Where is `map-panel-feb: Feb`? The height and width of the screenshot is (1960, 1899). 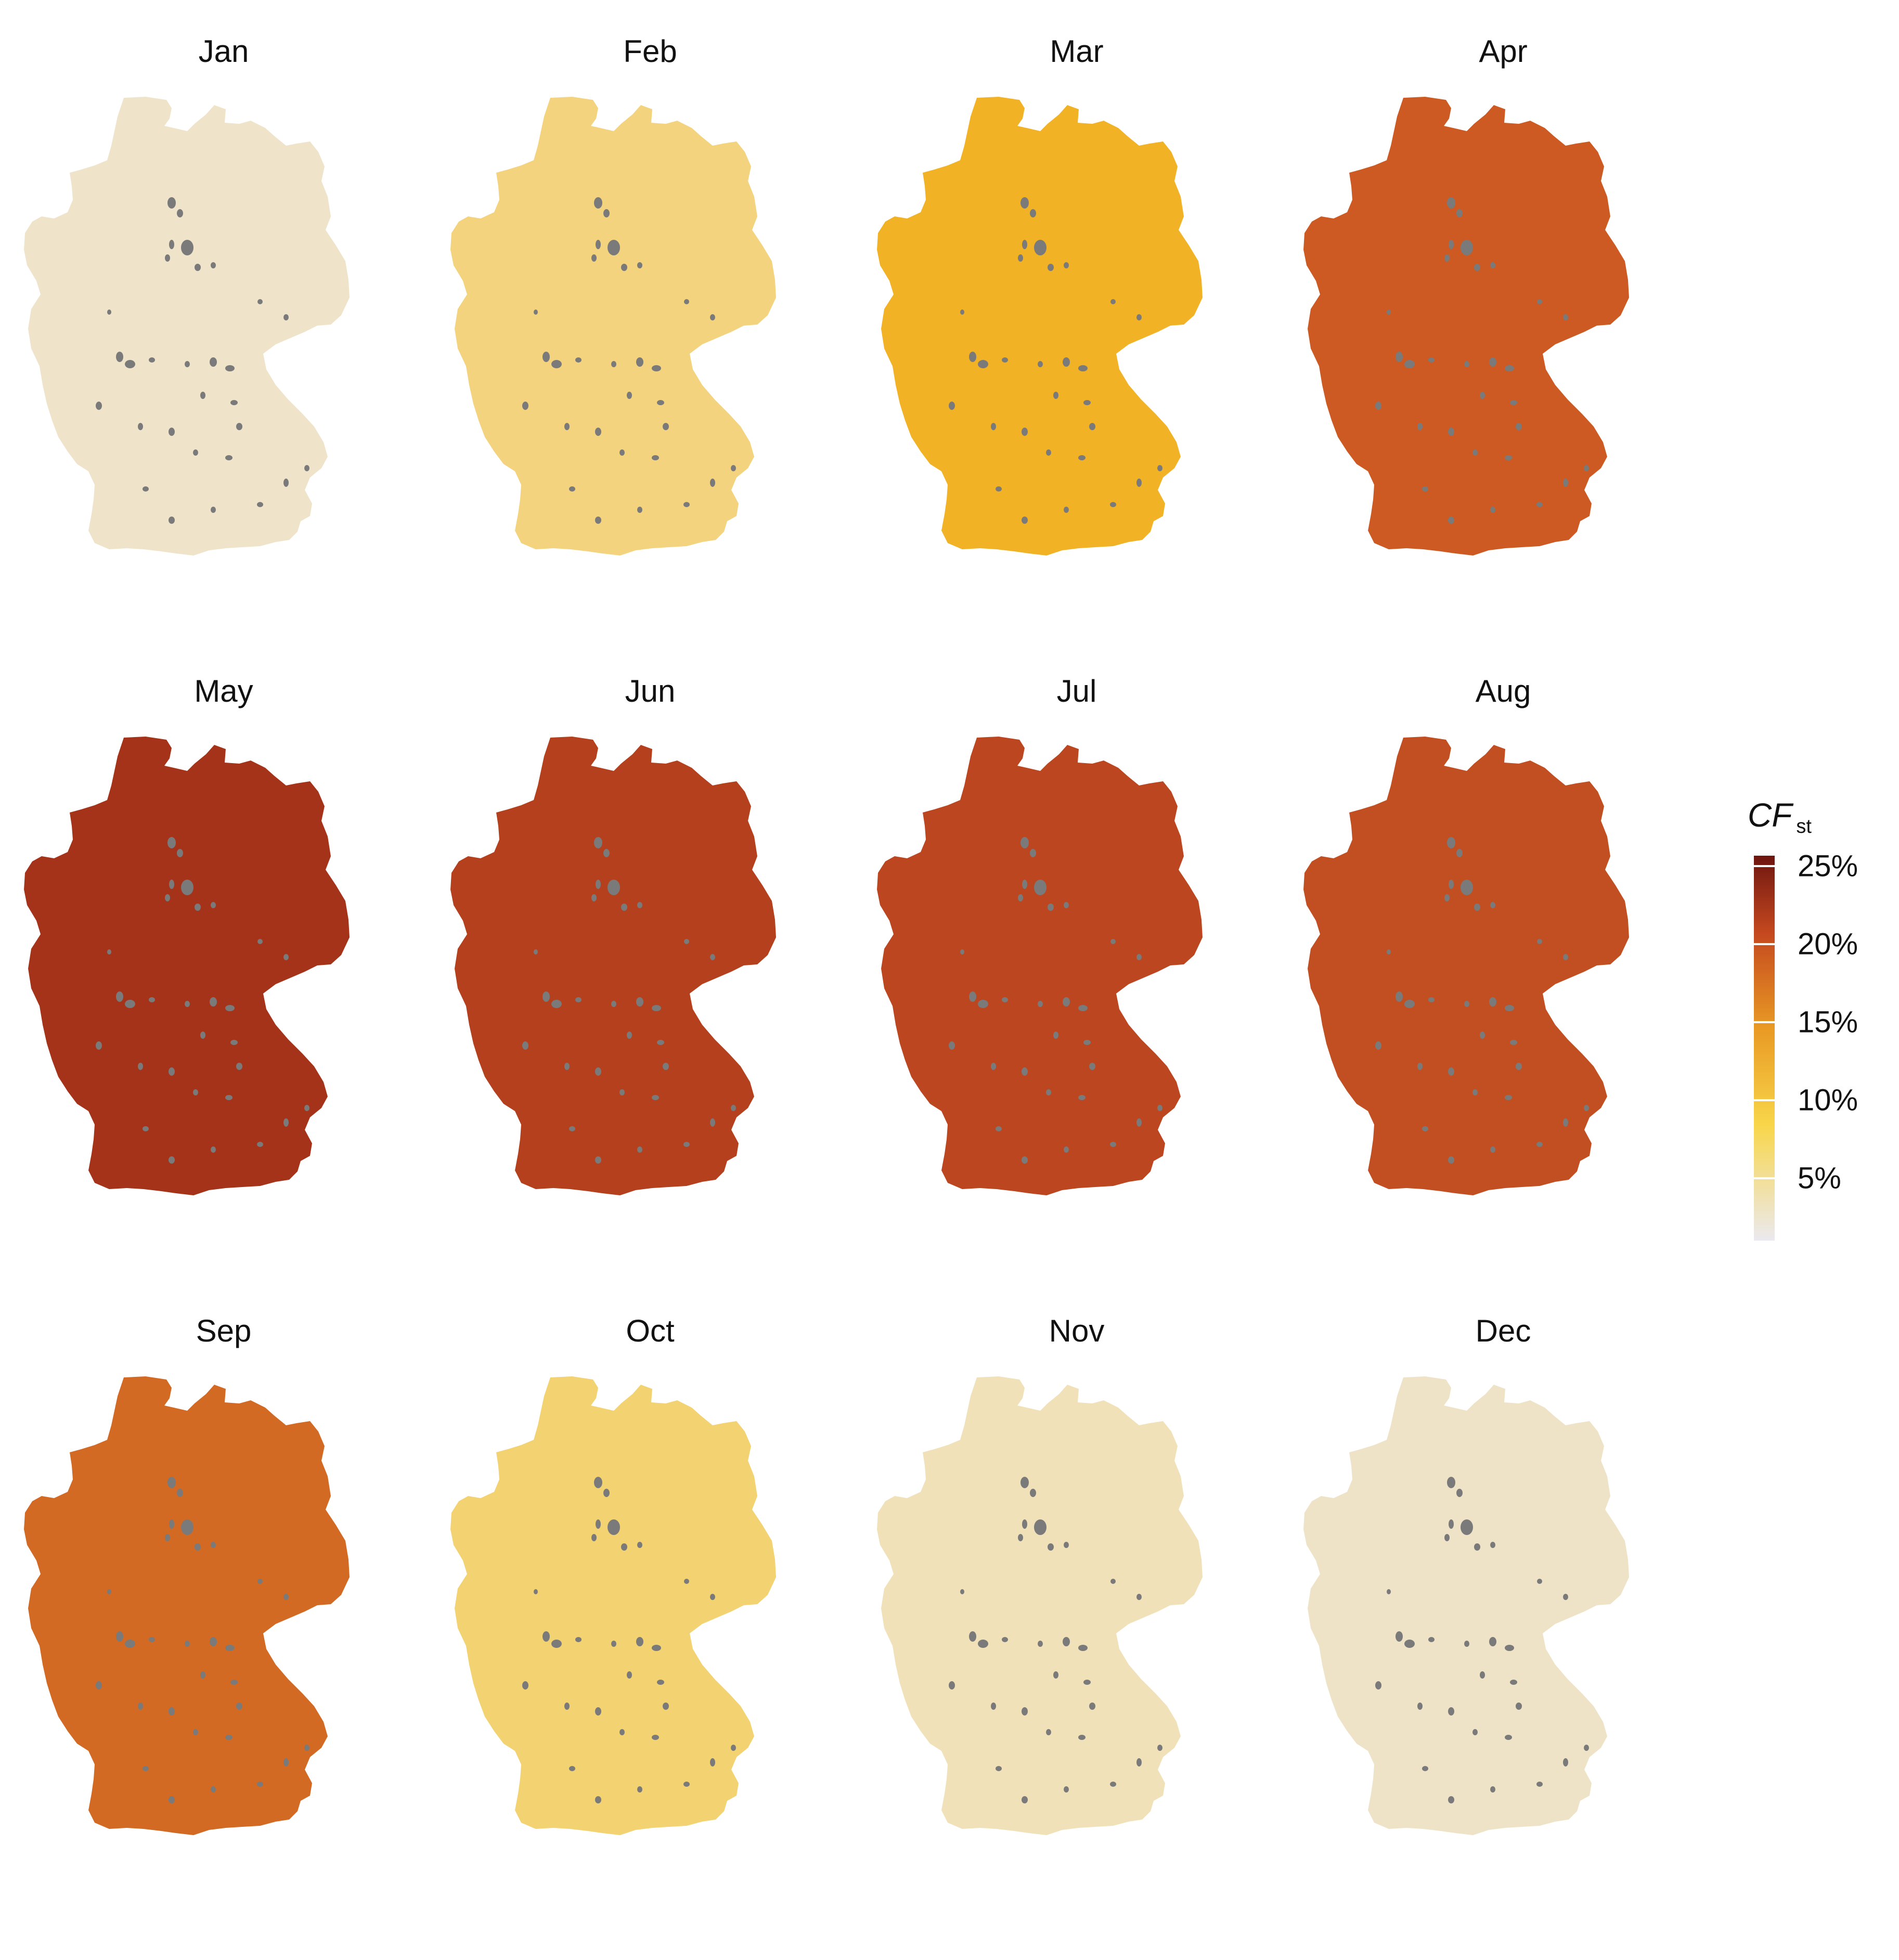
map-panel-feb: Feb is located at coordinates (650, 307).